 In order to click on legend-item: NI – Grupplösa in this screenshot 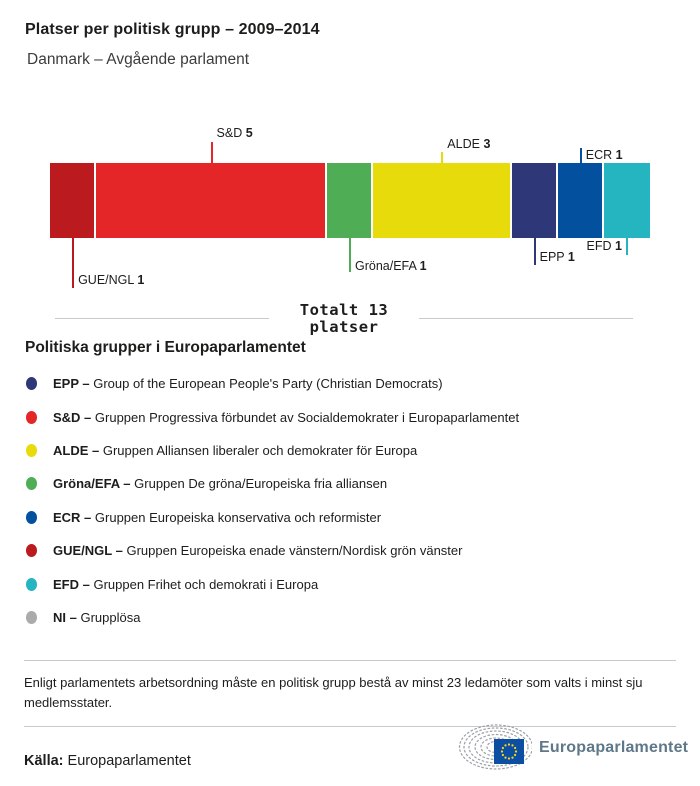, I will do `click(272, 617)`.